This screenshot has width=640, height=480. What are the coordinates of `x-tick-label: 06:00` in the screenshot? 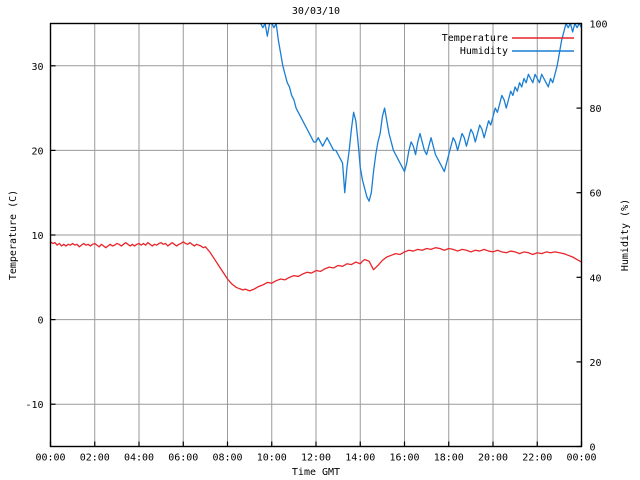 It's located at (183, 458).